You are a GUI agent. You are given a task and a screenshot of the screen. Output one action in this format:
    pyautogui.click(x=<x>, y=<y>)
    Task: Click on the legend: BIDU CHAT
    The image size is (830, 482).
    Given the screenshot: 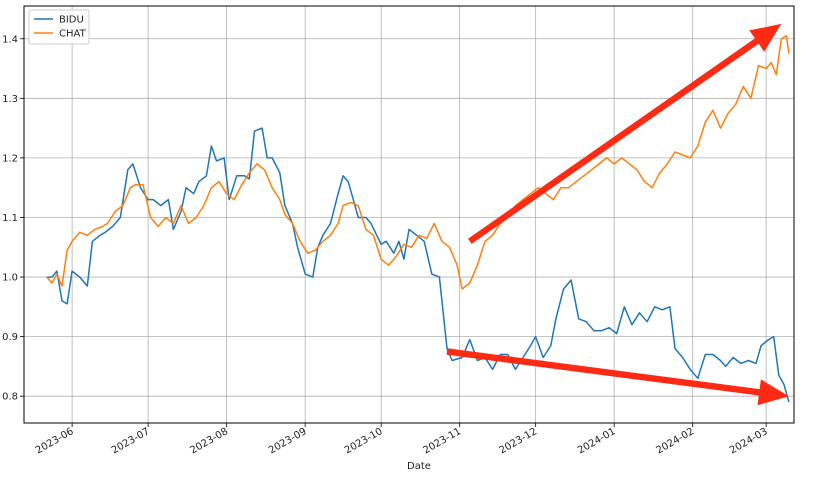 What is the action you would take?
    pyautogui.click(x=59, y=27)
    